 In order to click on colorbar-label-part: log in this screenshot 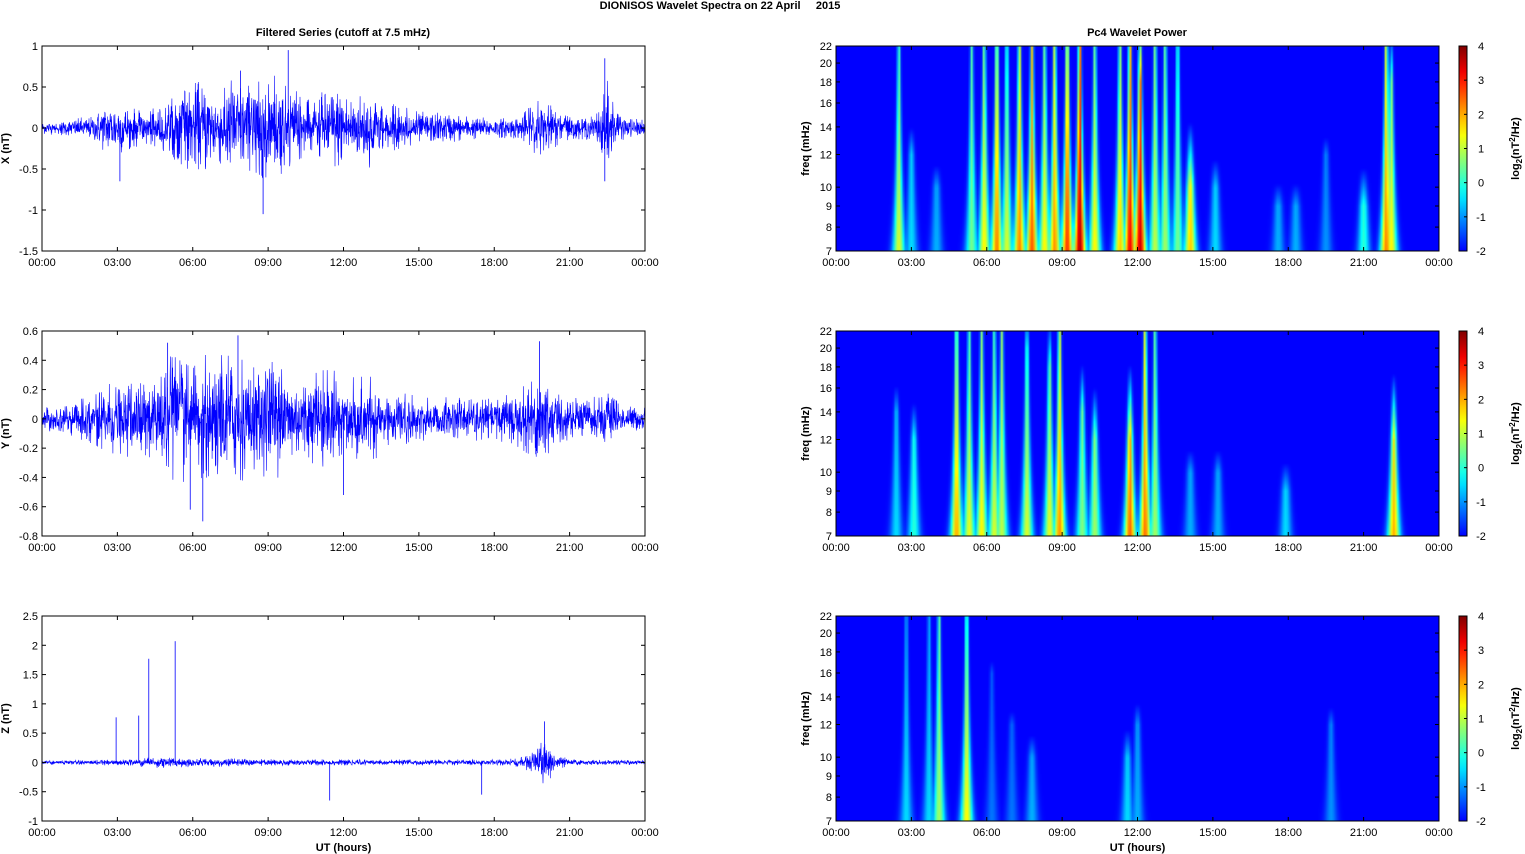, I will do `click(1516, 456)`.